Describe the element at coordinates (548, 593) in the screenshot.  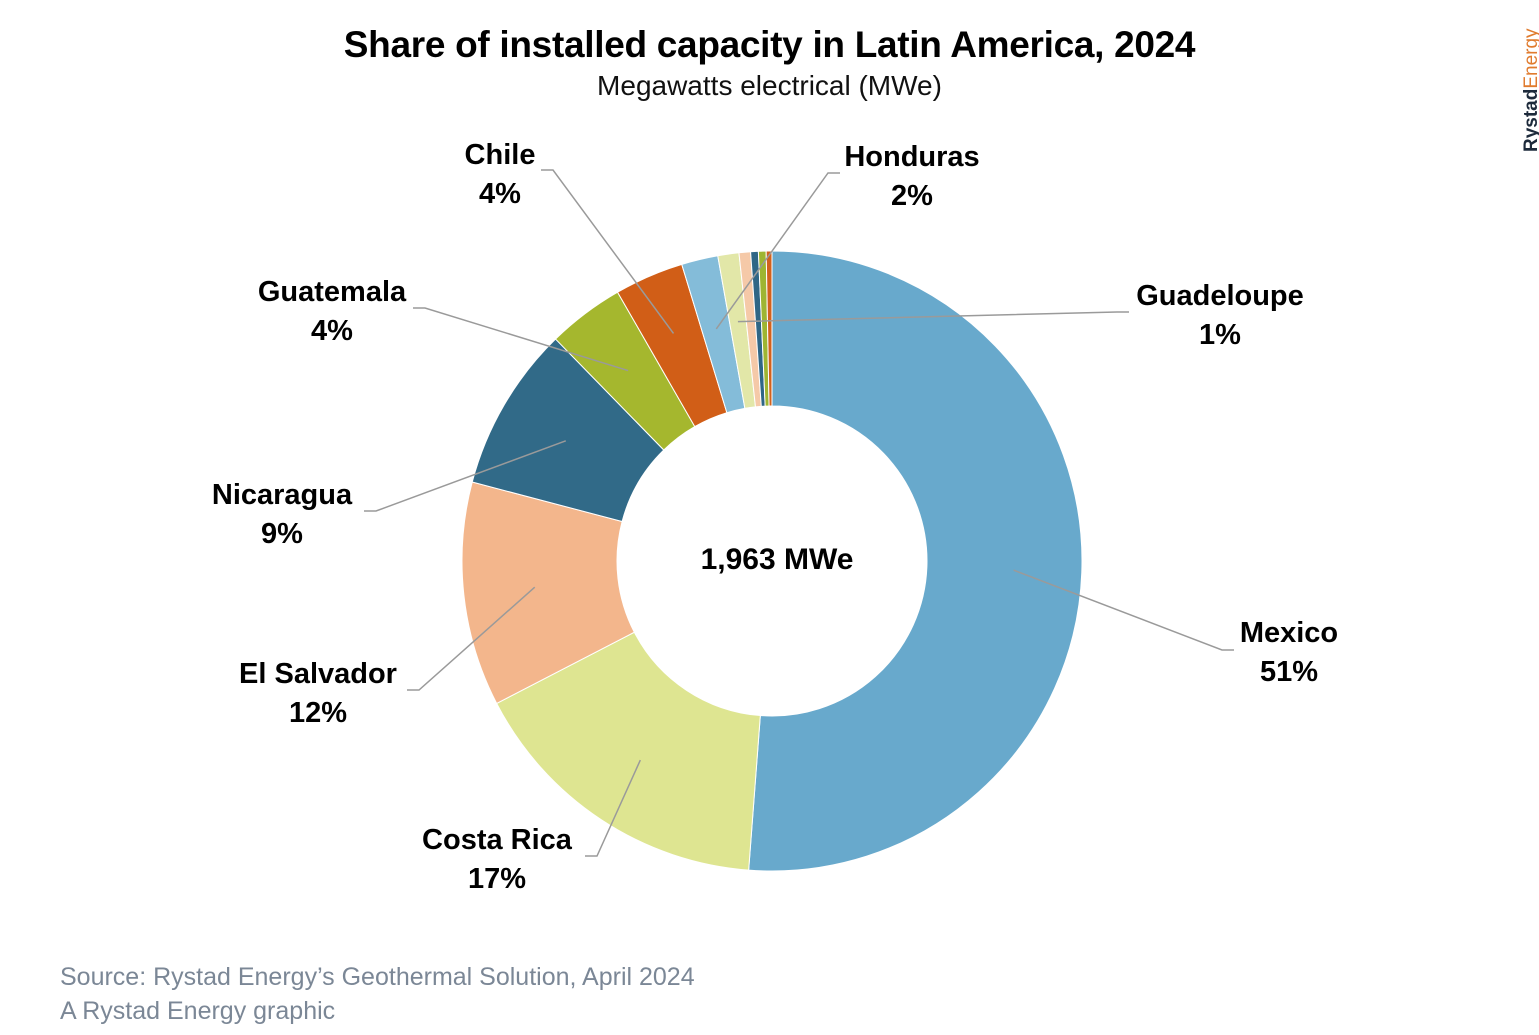
I see `slice-el-salvador` at that location.